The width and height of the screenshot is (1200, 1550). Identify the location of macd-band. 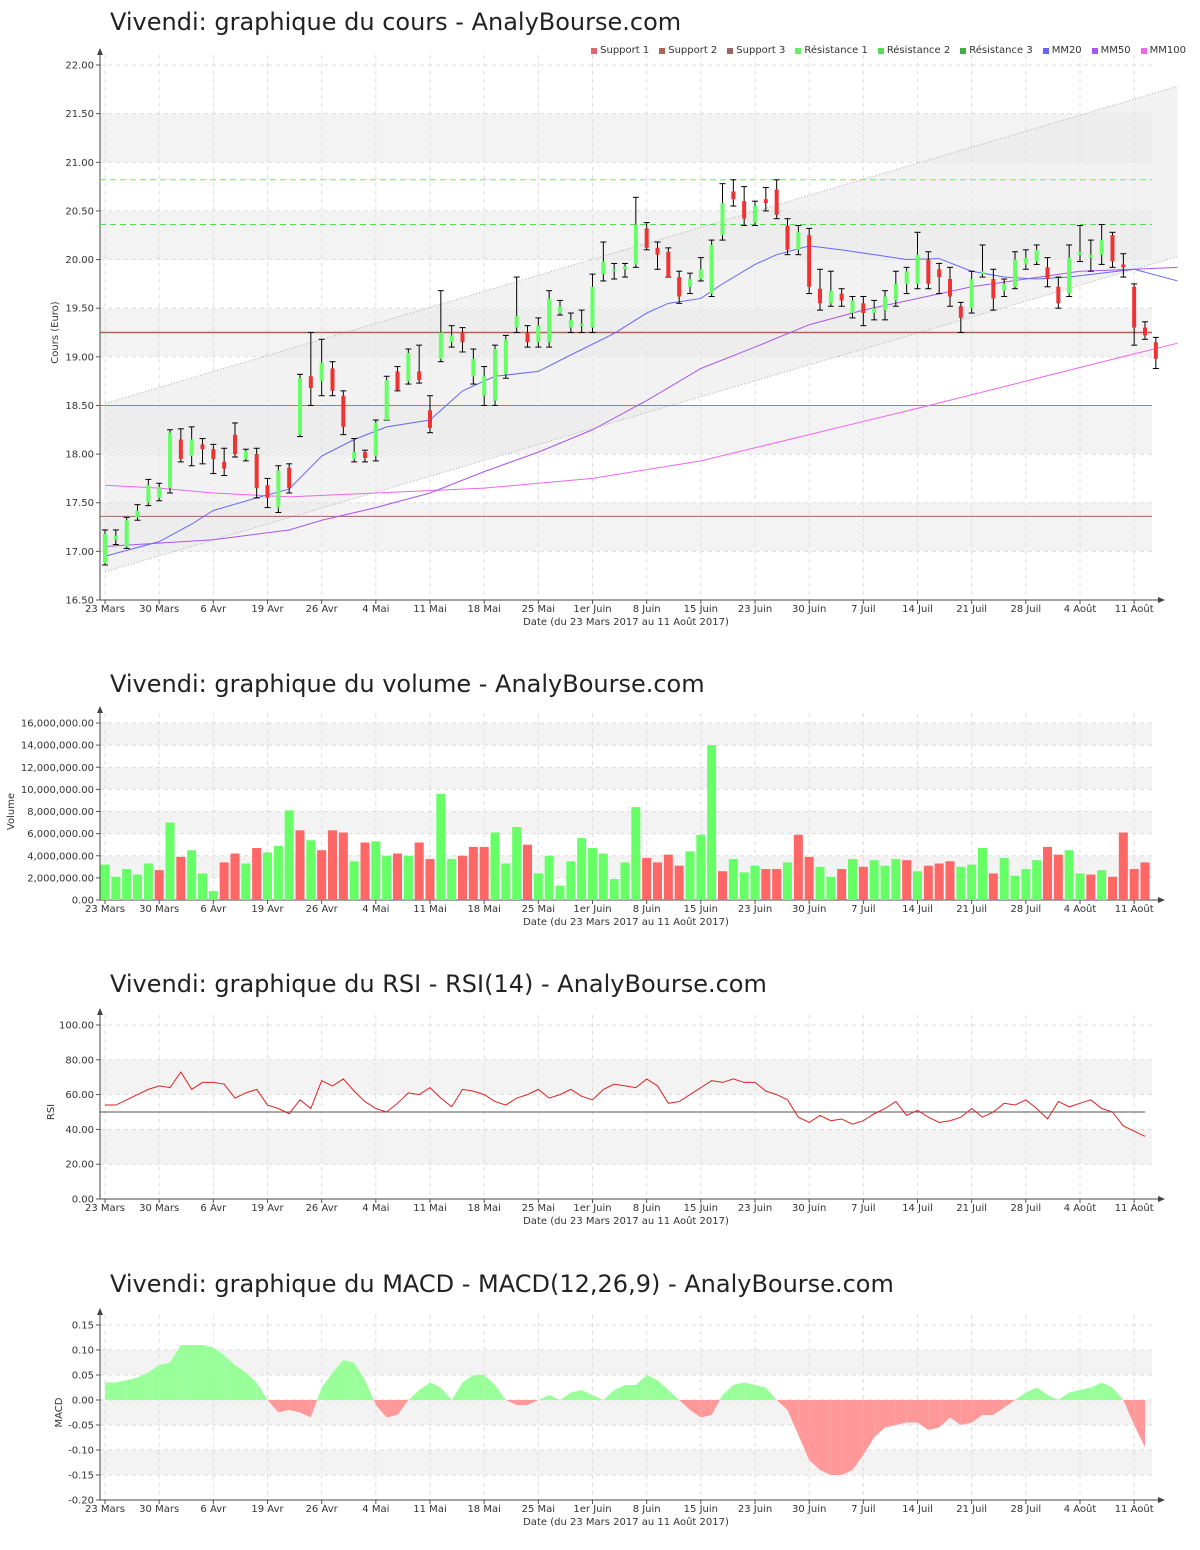
(626, 1462).